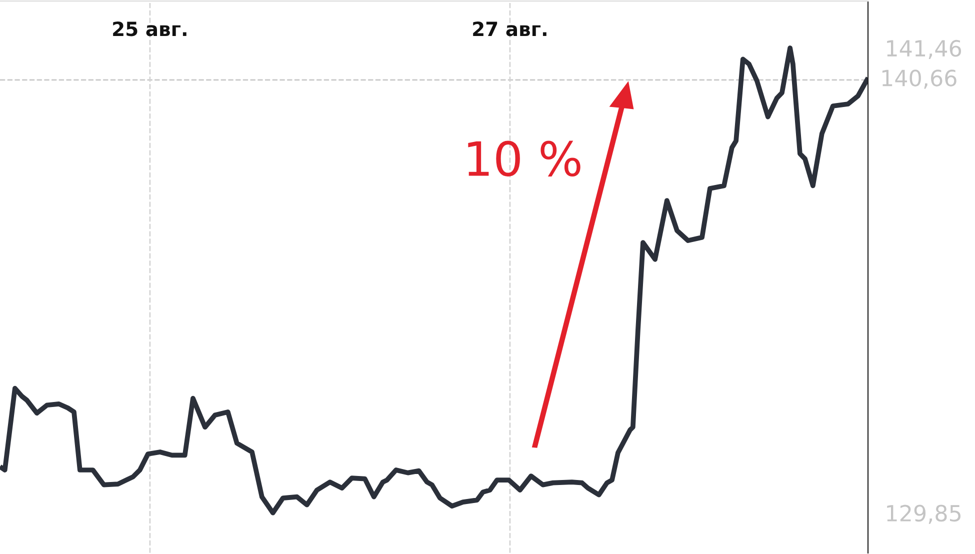 The image size is (975, 554). Describe the element at coordinates (509, 29) in the screenshot. I see `x-tick-label: 27 авг.` at that location.